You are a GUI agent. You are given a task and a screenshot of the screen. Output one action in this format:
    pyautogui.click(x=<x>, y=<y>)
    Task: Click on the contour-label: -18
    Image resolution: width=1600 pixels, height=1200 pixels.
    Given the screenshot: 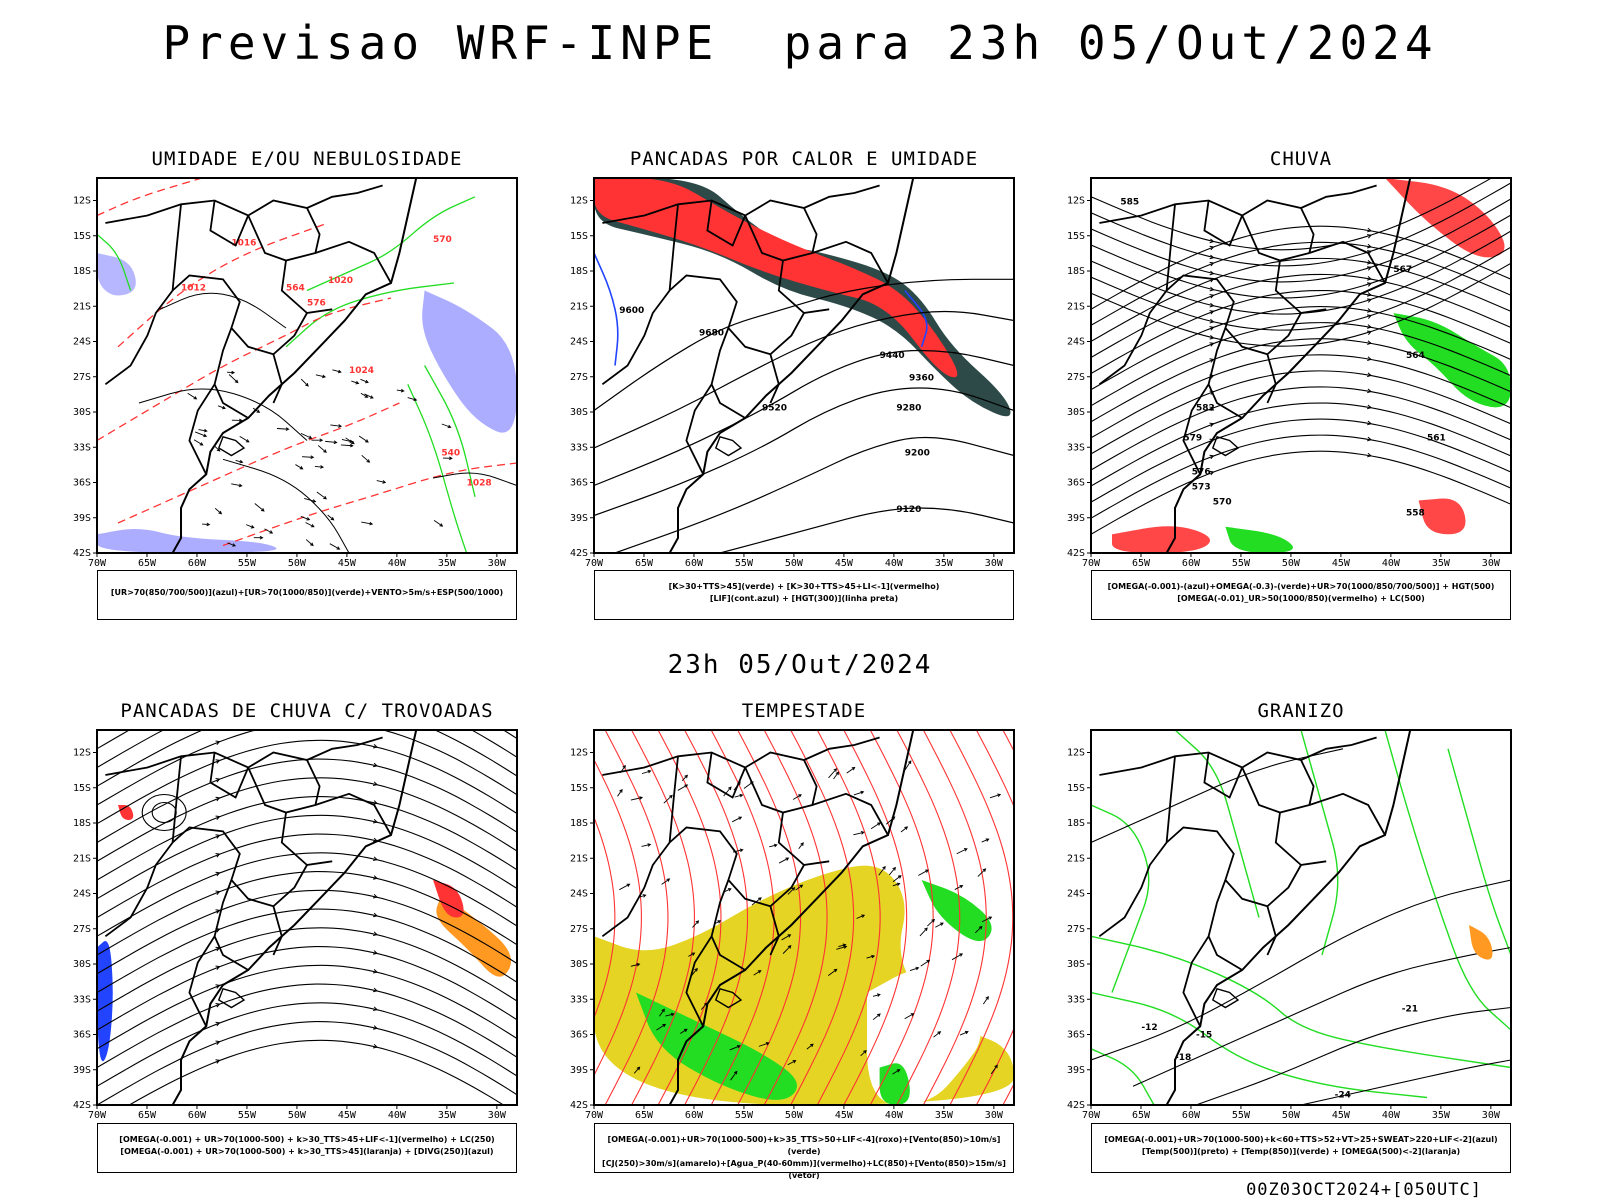 What is the action you would take?
    pyautogui.click(x=1183, y=1058)
    